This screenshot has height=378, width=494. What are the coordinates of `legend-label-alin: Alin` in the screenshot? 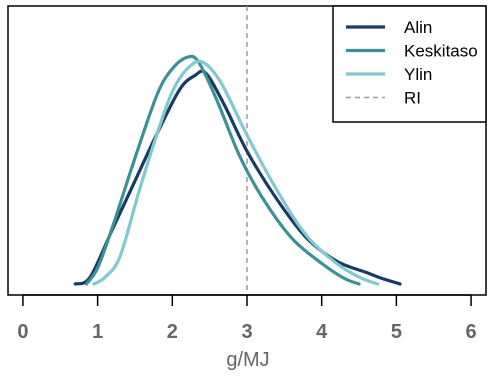 It's located at (418, 27).